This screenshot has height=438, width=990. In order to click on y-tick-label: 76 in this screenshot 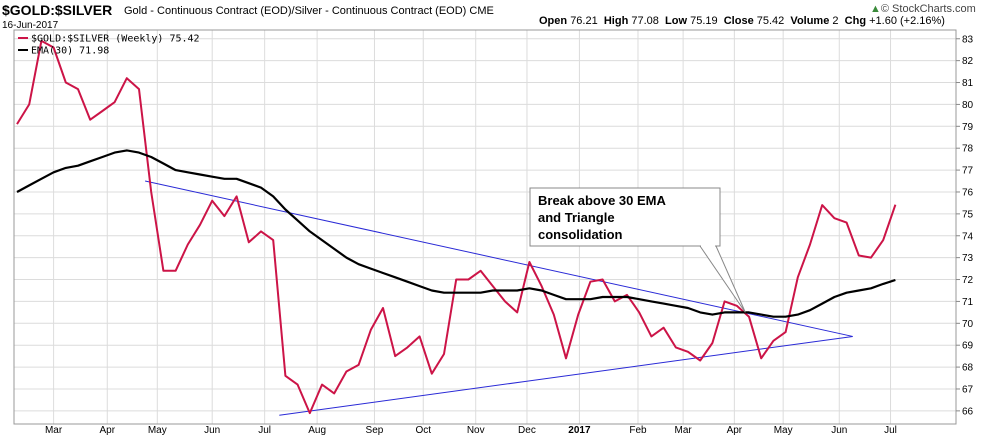, I will do `click(968, 192)`.